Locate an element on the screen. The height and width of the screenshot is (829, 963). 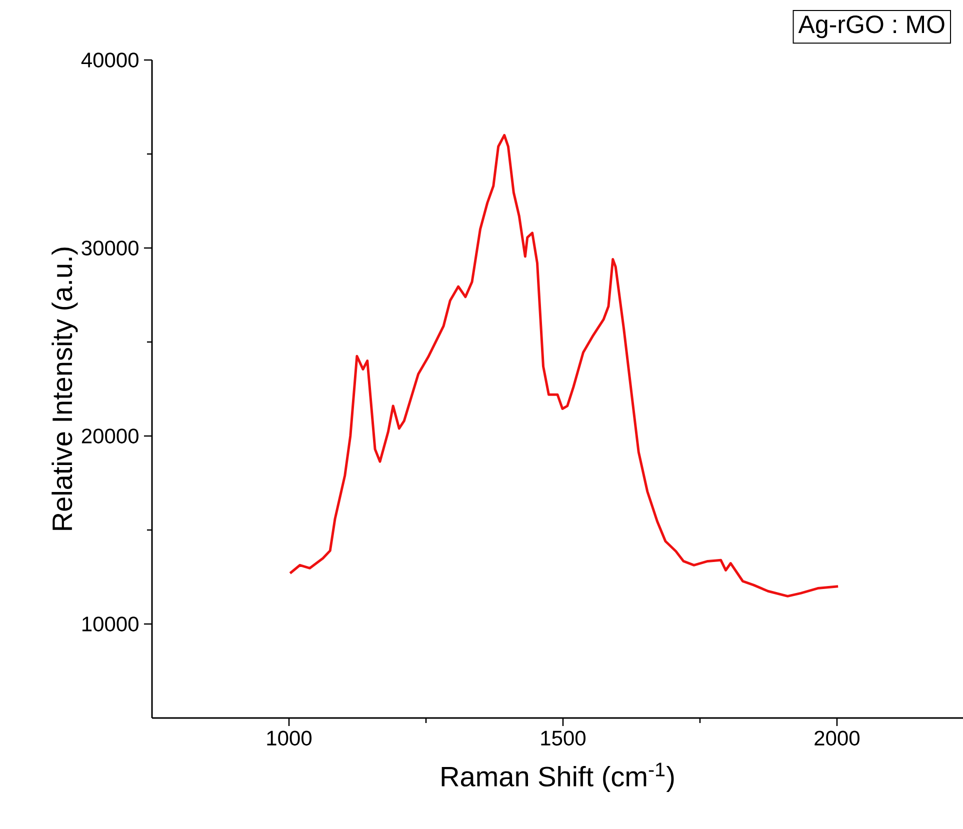
x-tick-label: 1500 is located at coordinates (563, 738).